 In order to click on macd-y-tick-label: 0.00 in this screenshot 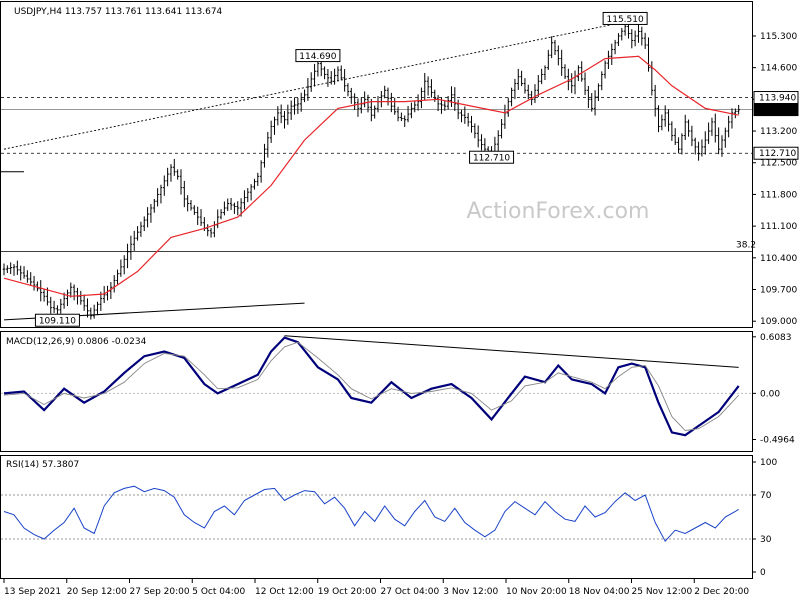, I will do `click(770, 394)`.